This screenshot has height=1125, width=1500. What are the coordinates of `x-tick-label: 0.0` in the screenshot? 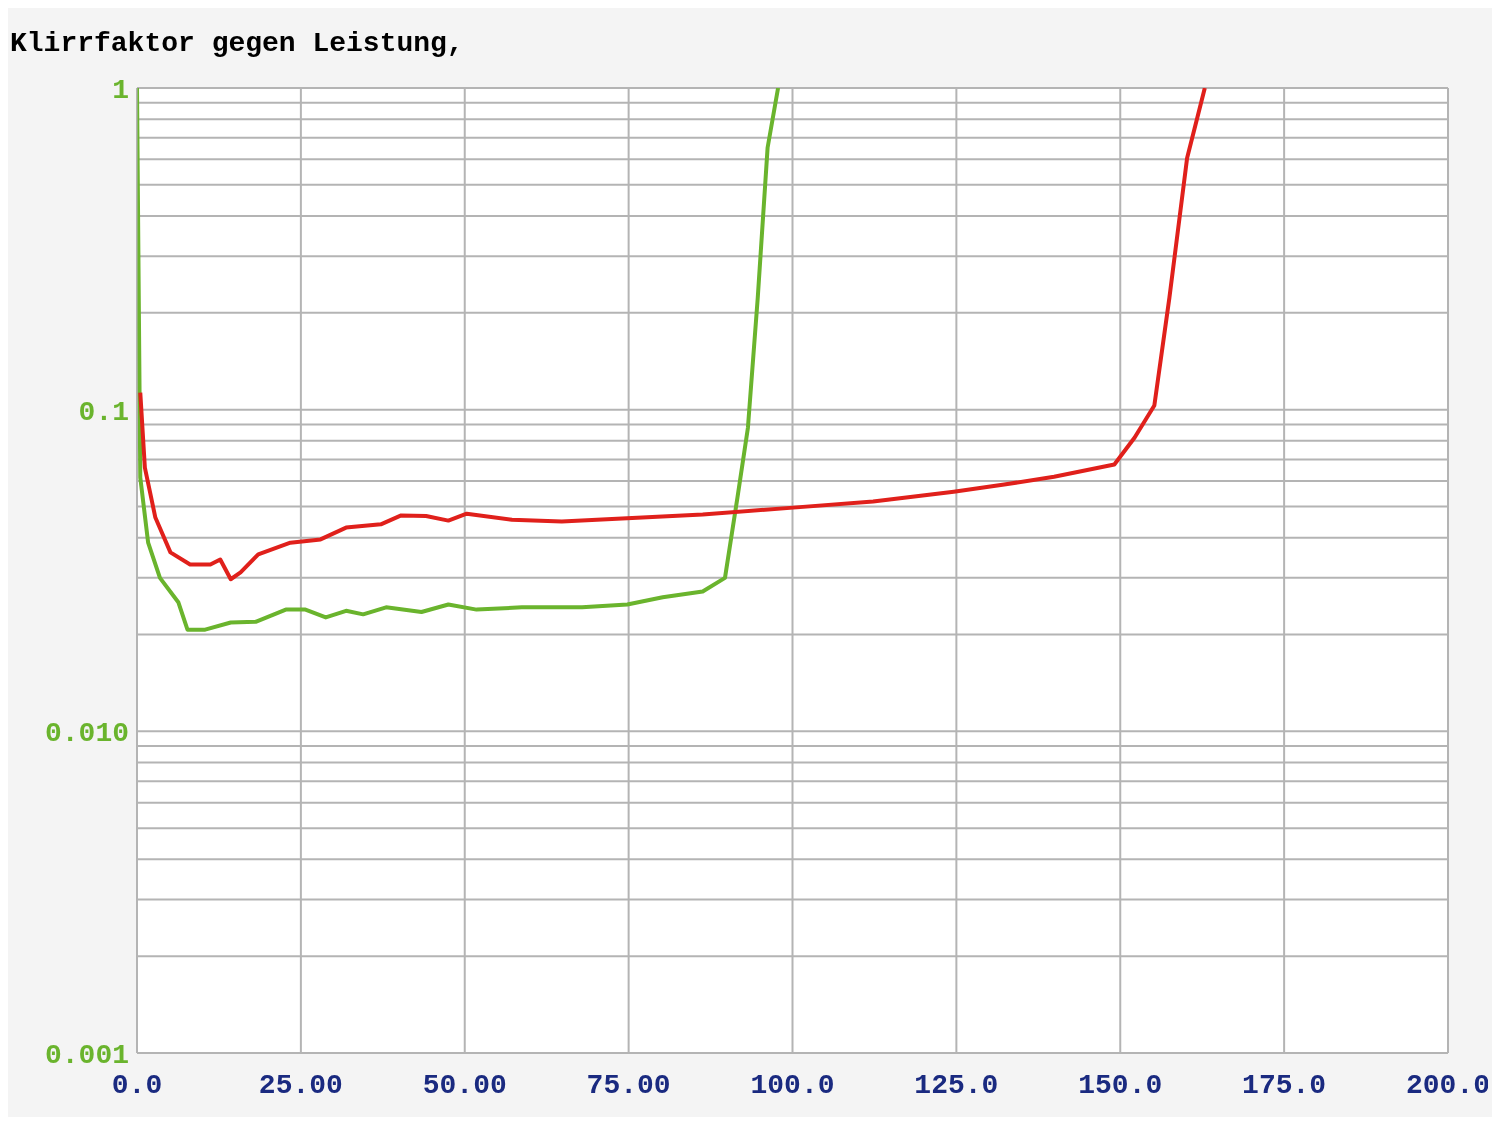 It's located at (137, 1085).